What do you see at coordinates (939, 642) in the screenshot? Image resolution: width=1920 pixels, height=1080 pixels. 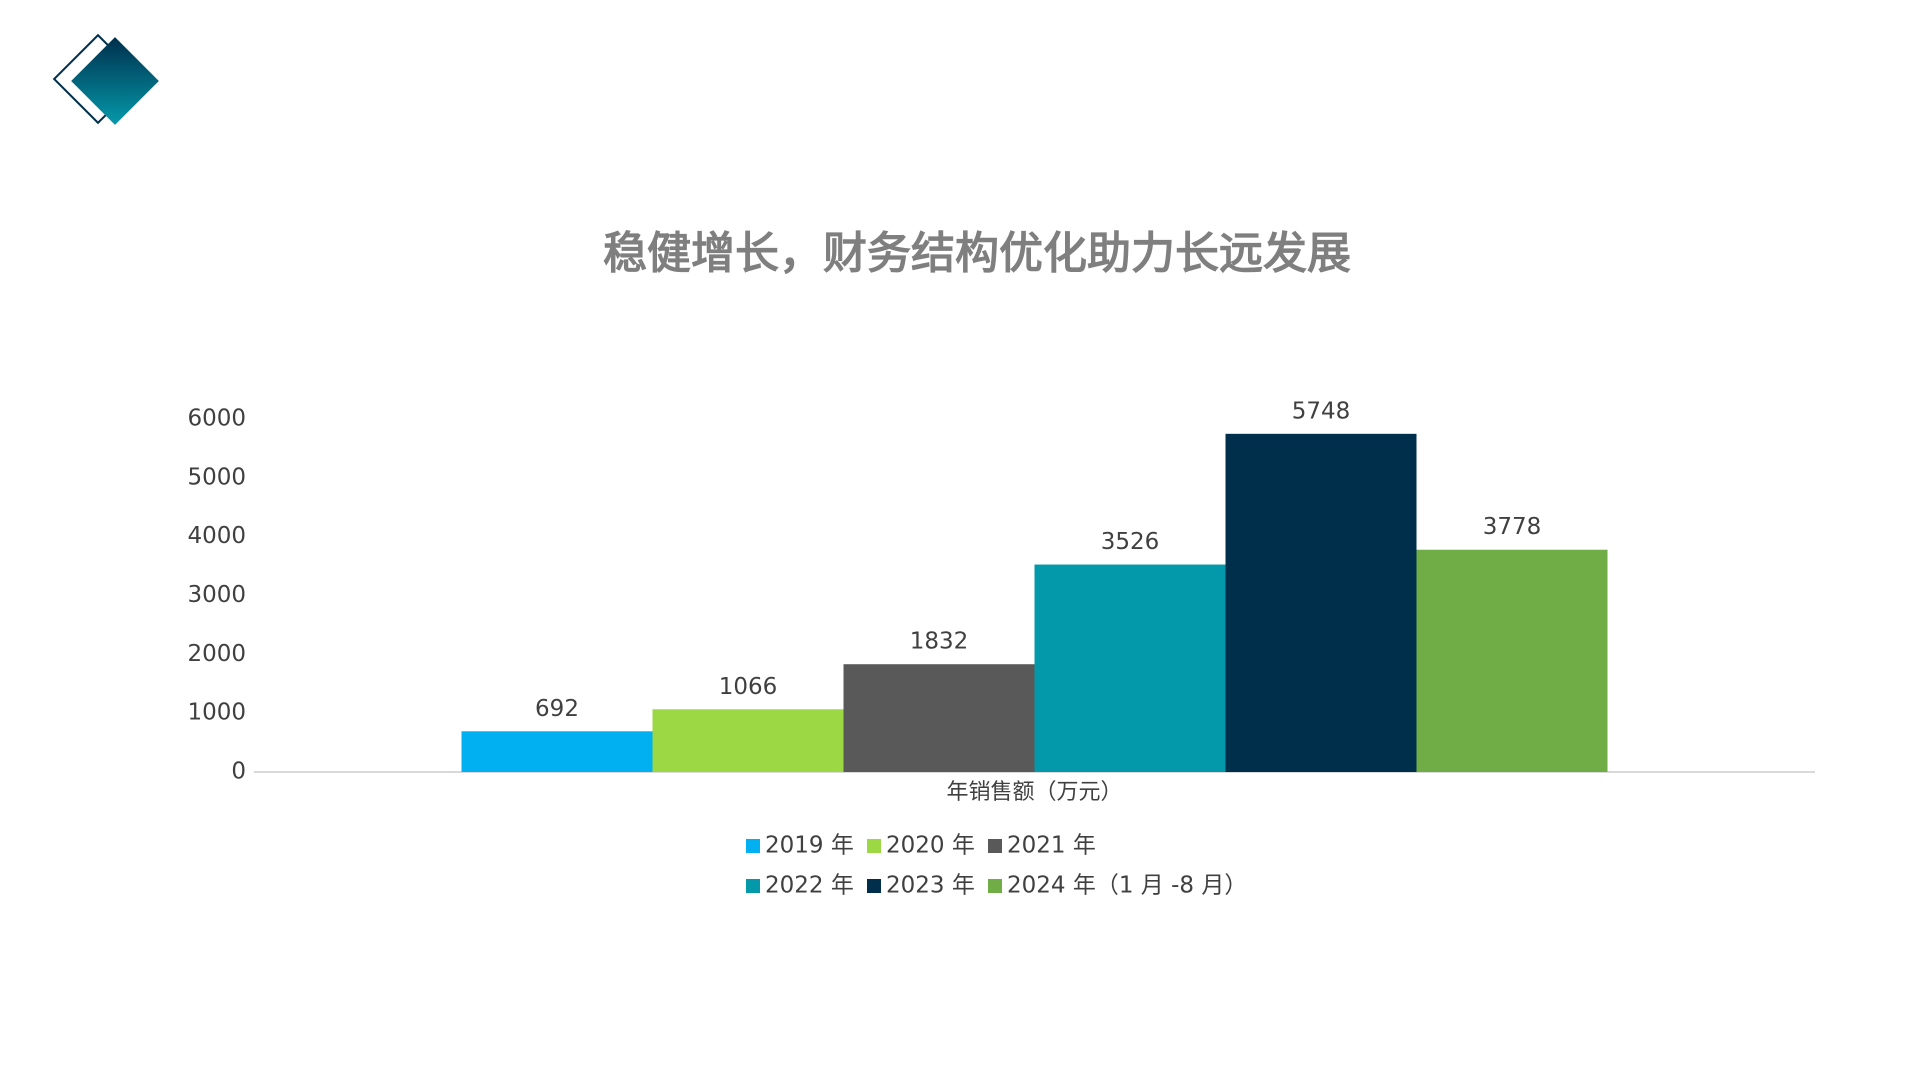 I see `data-label: 1832` at bounding box center [939, 642].